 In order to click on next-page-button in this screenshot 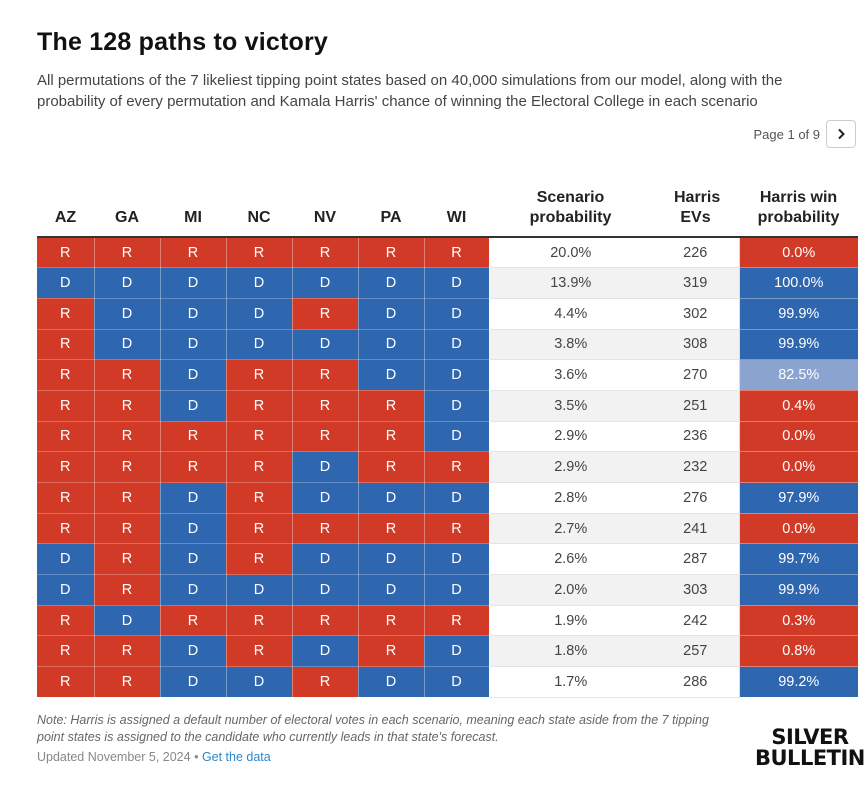, I will do `click(841, 134)`.